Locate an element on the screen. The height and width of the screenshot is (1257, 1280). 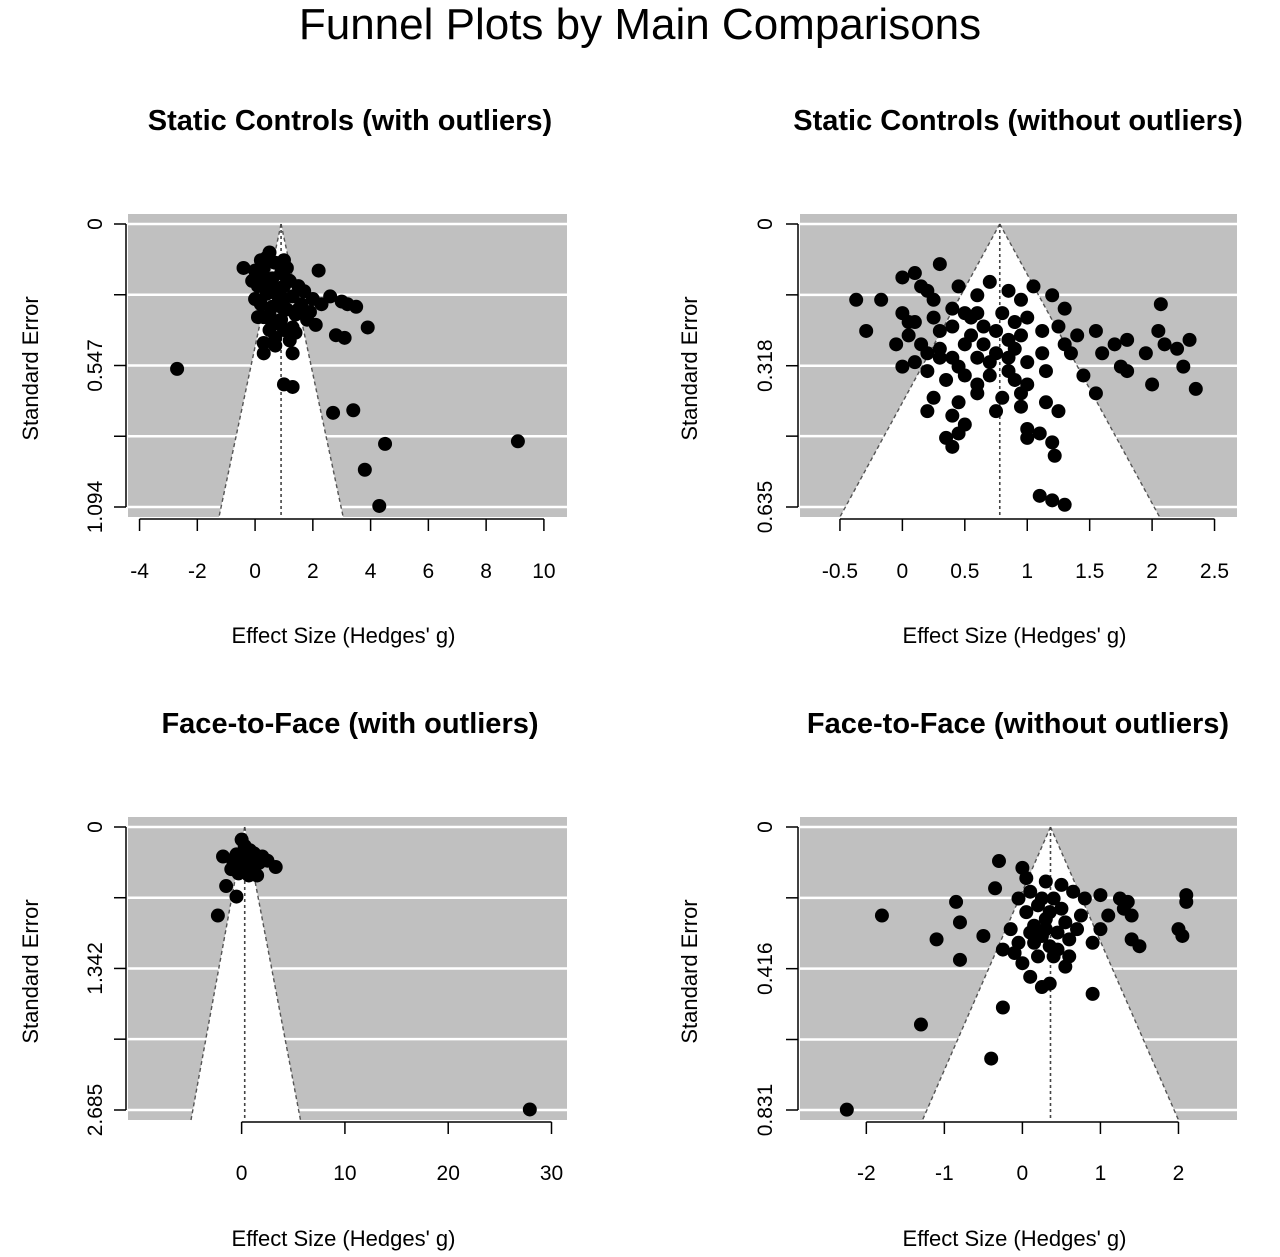
y-tick-label: 0.416 is located at coordinates (765, 968).